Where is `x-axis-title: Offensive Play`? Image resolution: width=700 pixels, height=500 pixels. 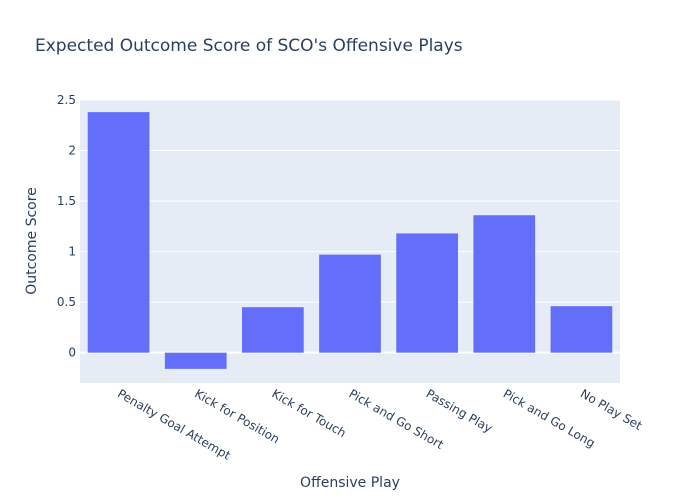 x-axis-title: Offensive Play is located at coordinates (350, 483).